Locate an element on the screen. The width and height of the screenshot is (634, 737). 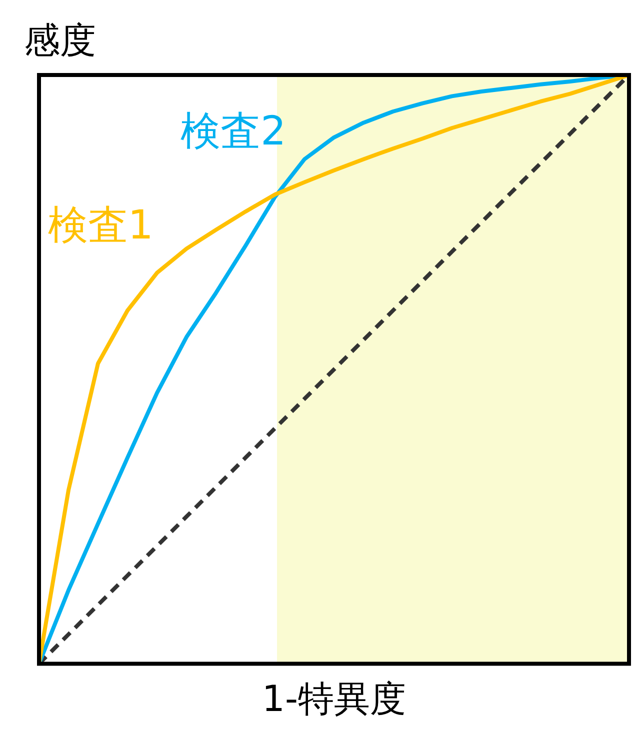
x-axis-title: 1-特異度 is located at coordinates (334, 699).